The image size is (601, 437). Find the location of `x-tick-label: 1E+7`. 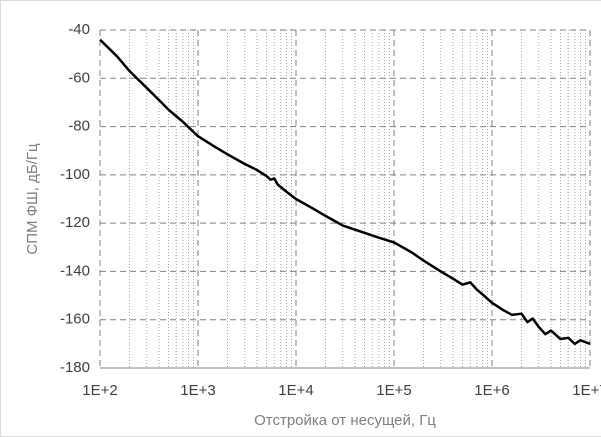

x-tick-label: 1E+7 is located at coordinates (586, 390).